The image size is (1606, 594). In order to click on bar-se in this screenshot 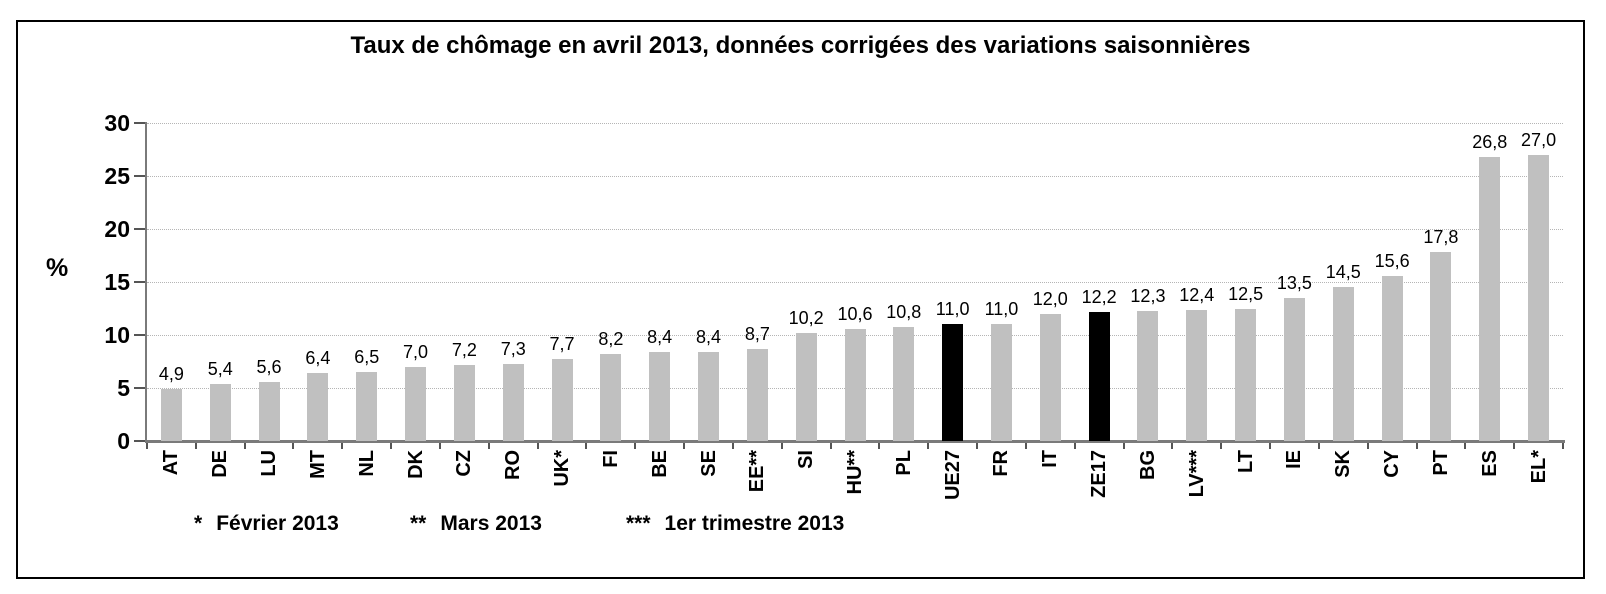, I will do `click(709, 396)`.